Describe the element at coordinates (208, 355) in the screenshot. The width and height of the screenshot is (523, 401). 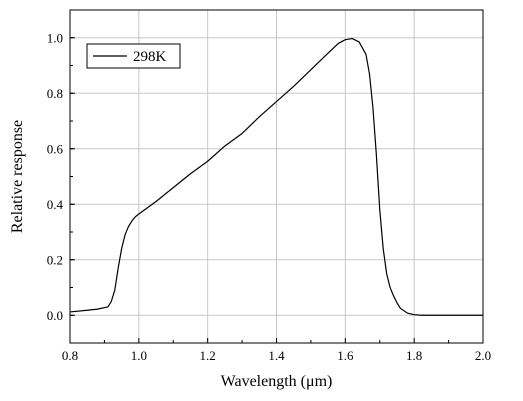
I see `x-tick-label: 1.2` at that location.